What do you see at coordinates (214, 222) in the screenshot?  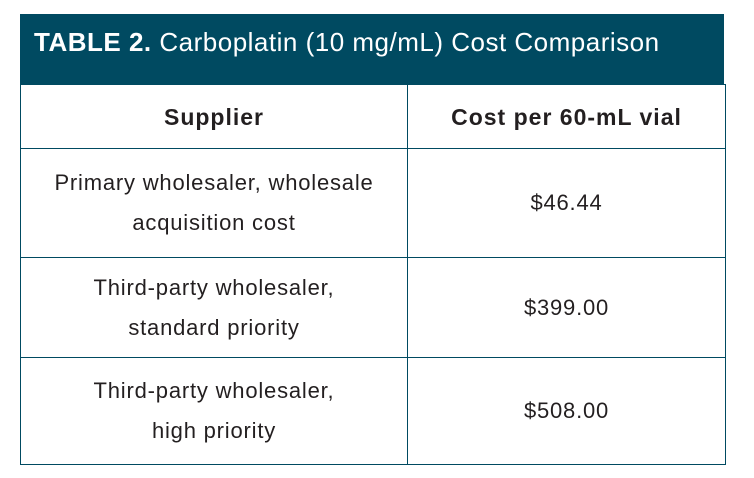 I see `cell-line: acquisition cost` at bounding box center [214, 222].